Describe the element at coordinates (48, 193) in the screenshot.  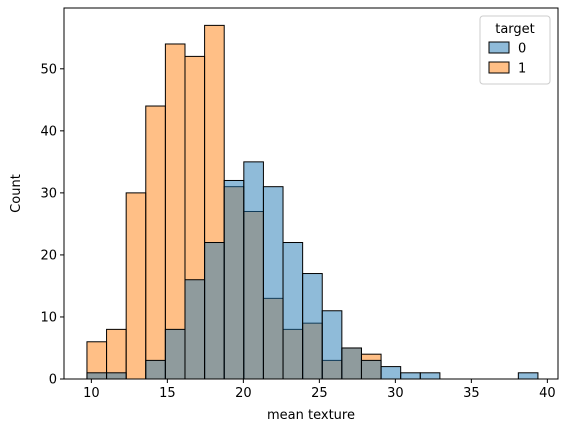
I see `y-tick-label: 30` at that location.